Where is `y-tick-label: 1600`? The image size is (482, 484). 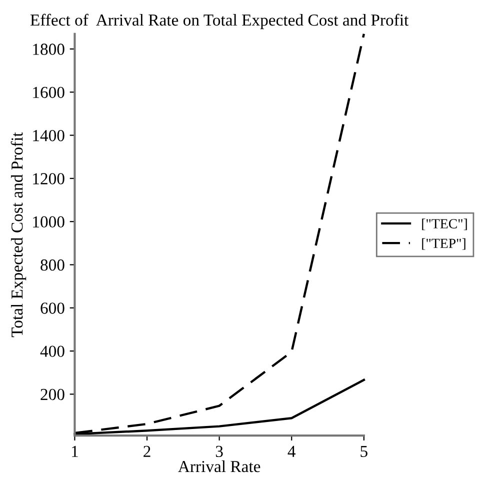 y-tick-label: 1600 is located at coordinates (48, 92).